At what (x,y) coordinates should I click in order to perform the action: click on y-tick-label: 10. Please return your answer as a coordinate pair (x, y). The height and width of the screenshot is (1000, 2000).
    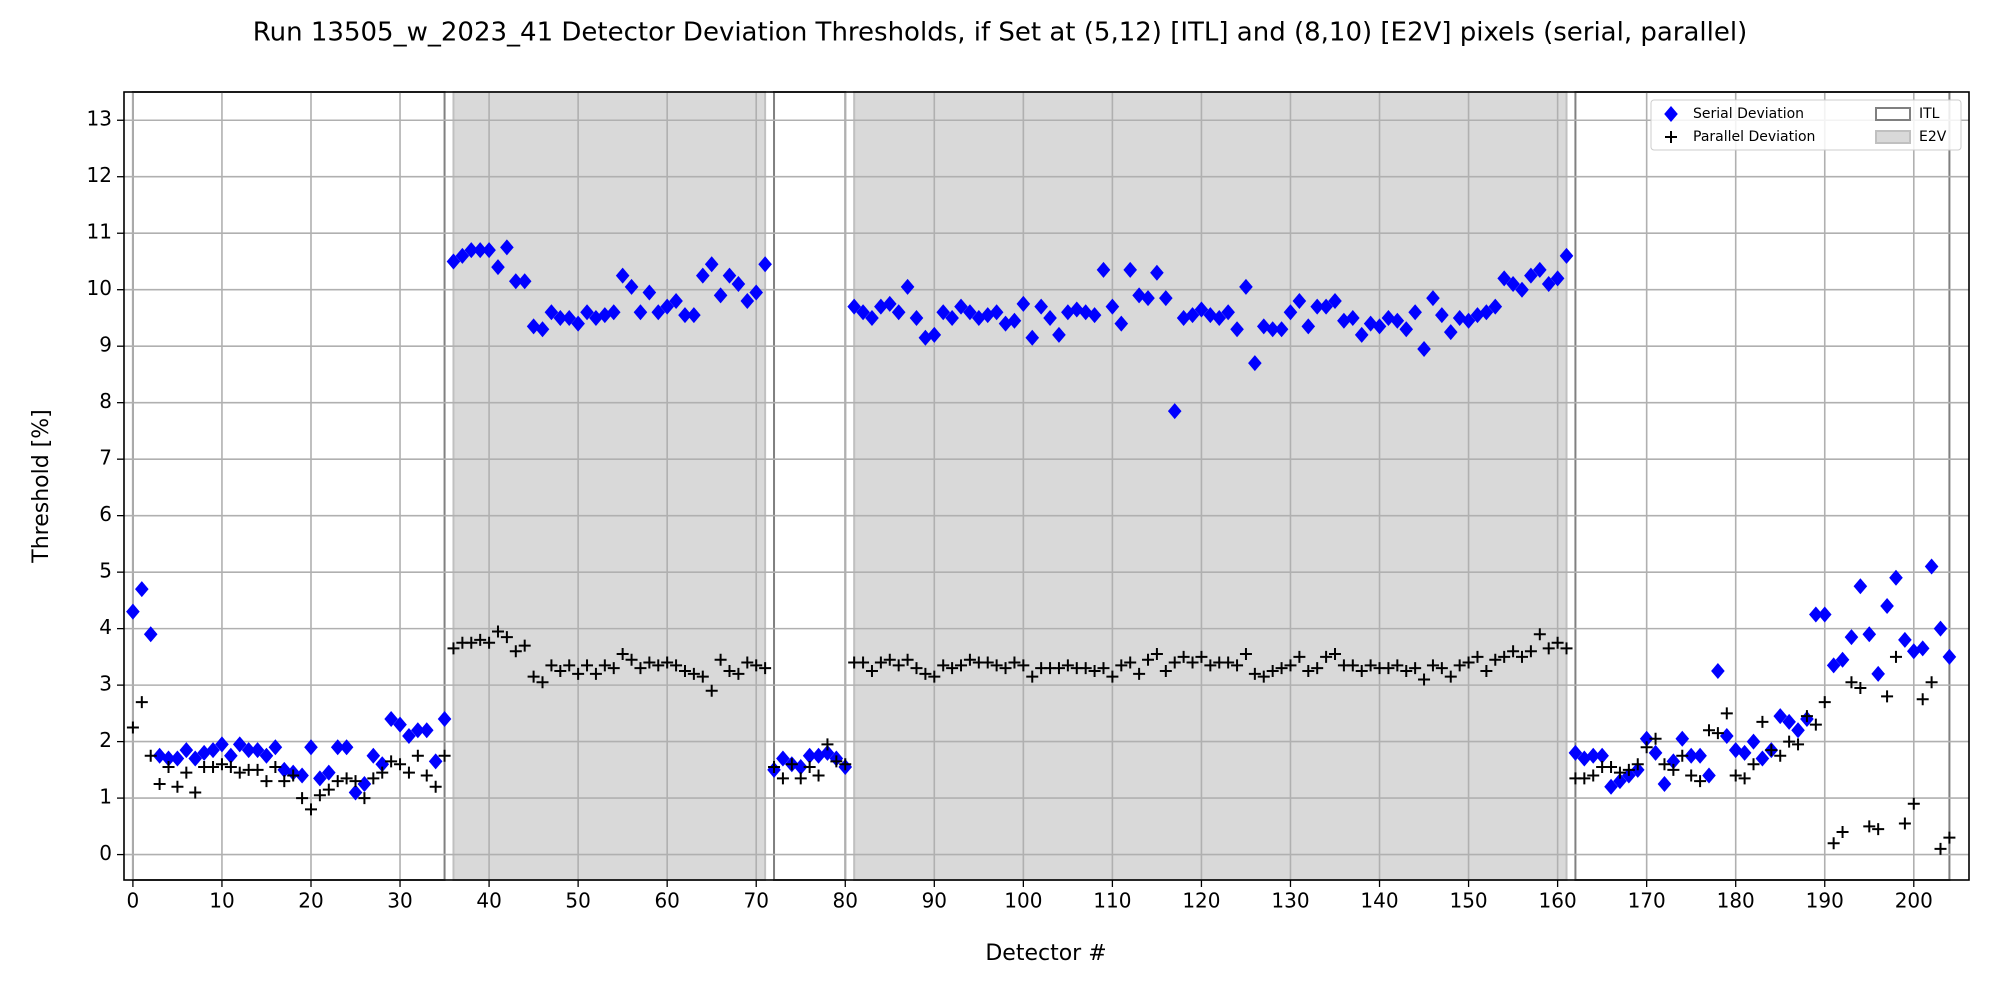
    Looking at the image, I should click on (99, 288).